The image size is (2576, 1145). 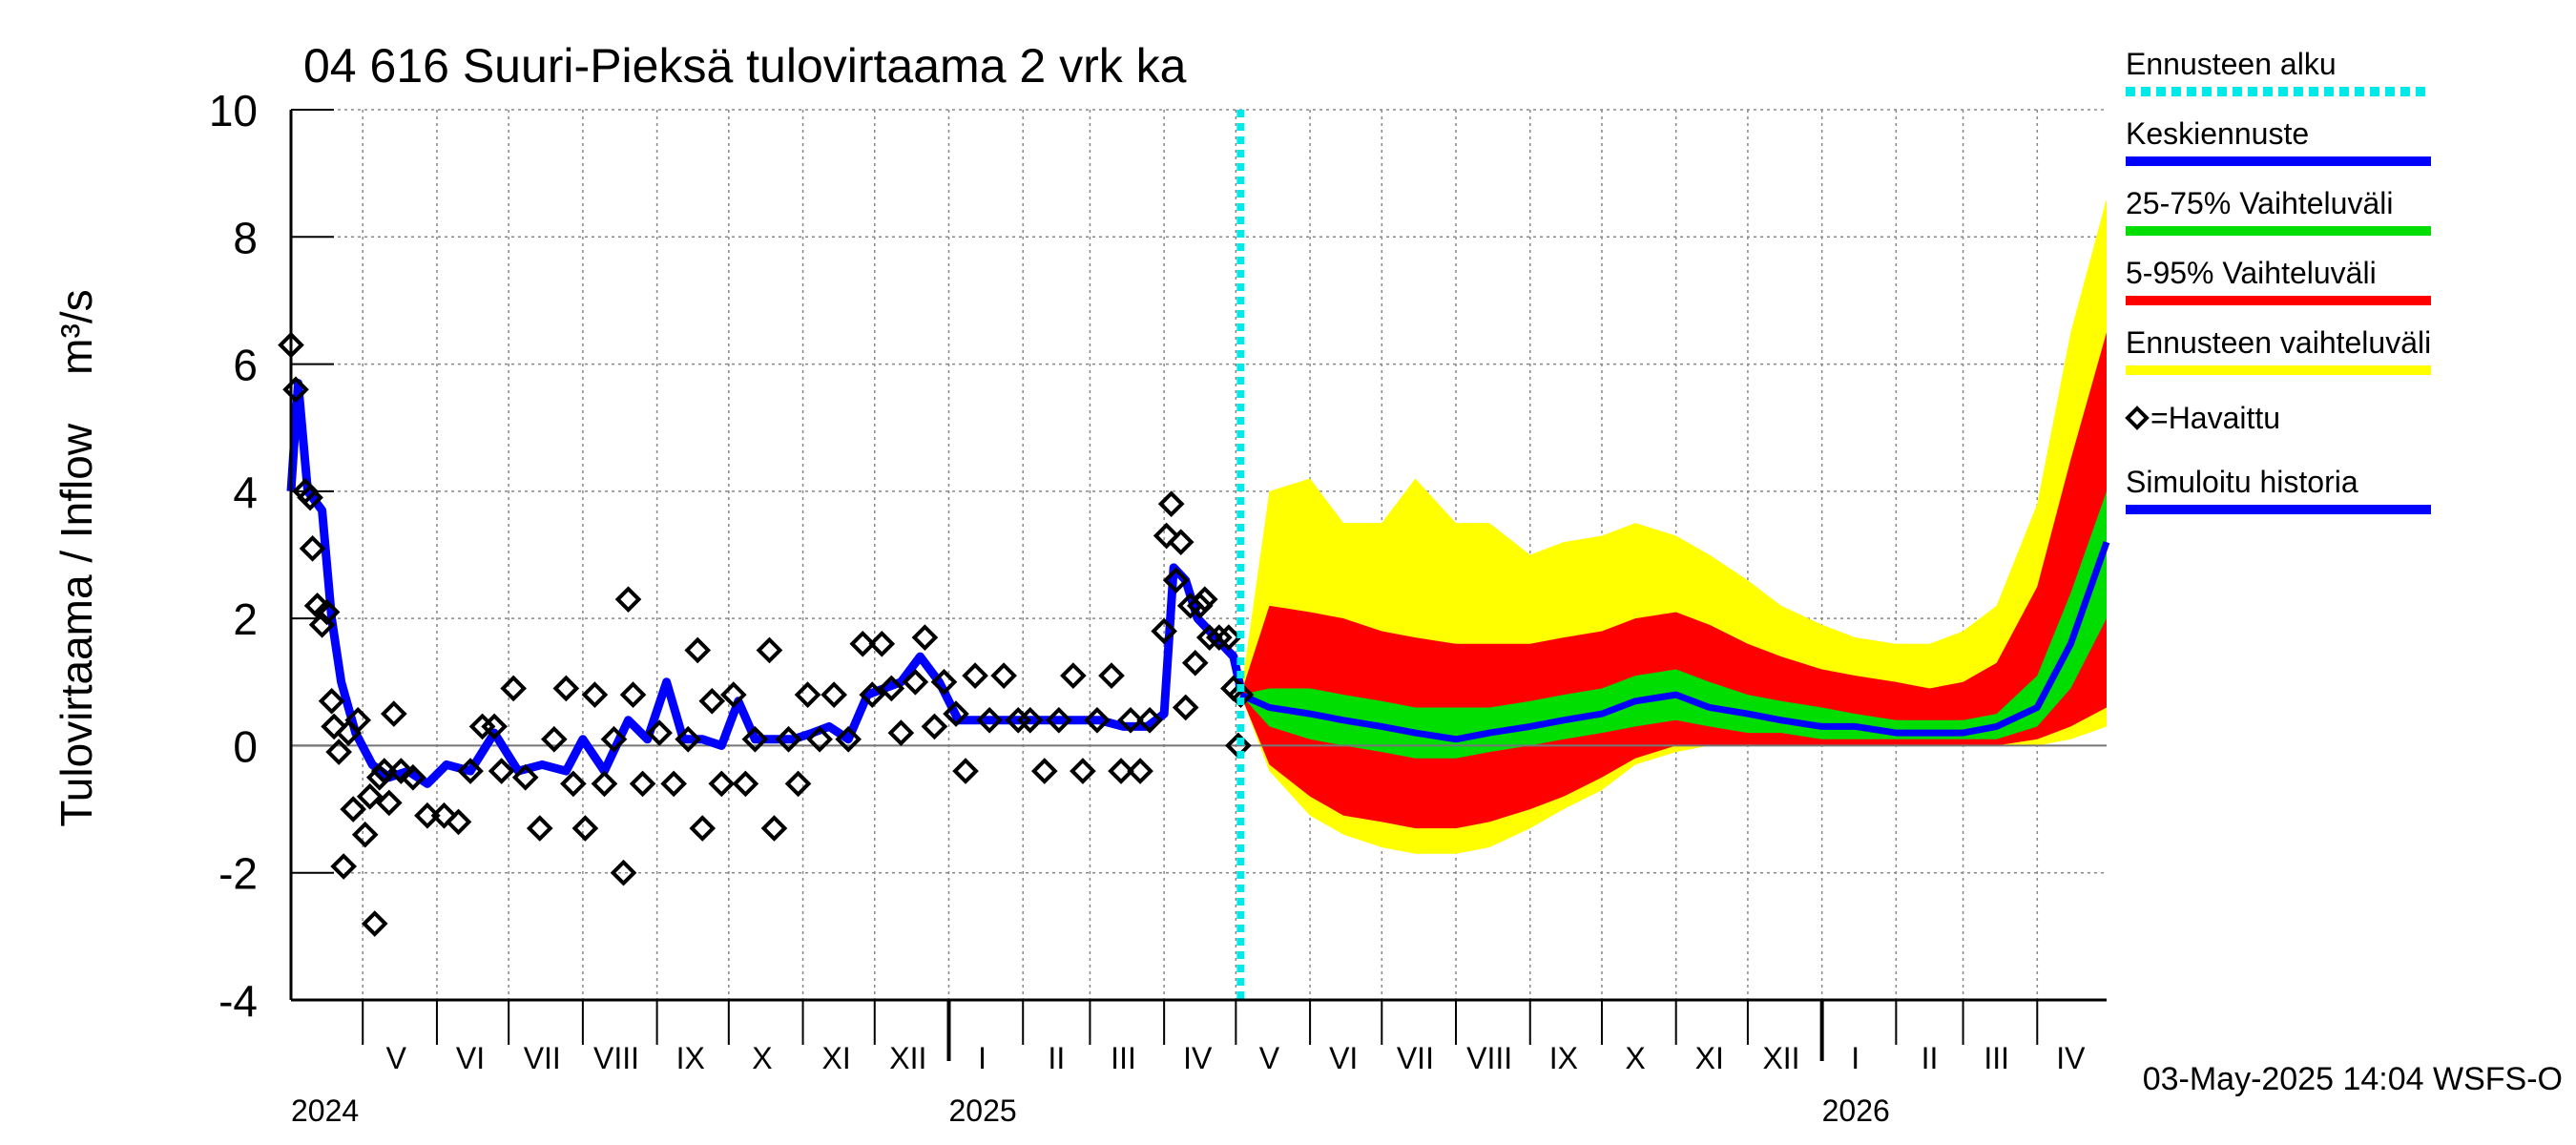 What do you see at coordinates (1673, 624) in the screenshot?
I see `forecast-25-75-band` at bounding box center [1673, 624].